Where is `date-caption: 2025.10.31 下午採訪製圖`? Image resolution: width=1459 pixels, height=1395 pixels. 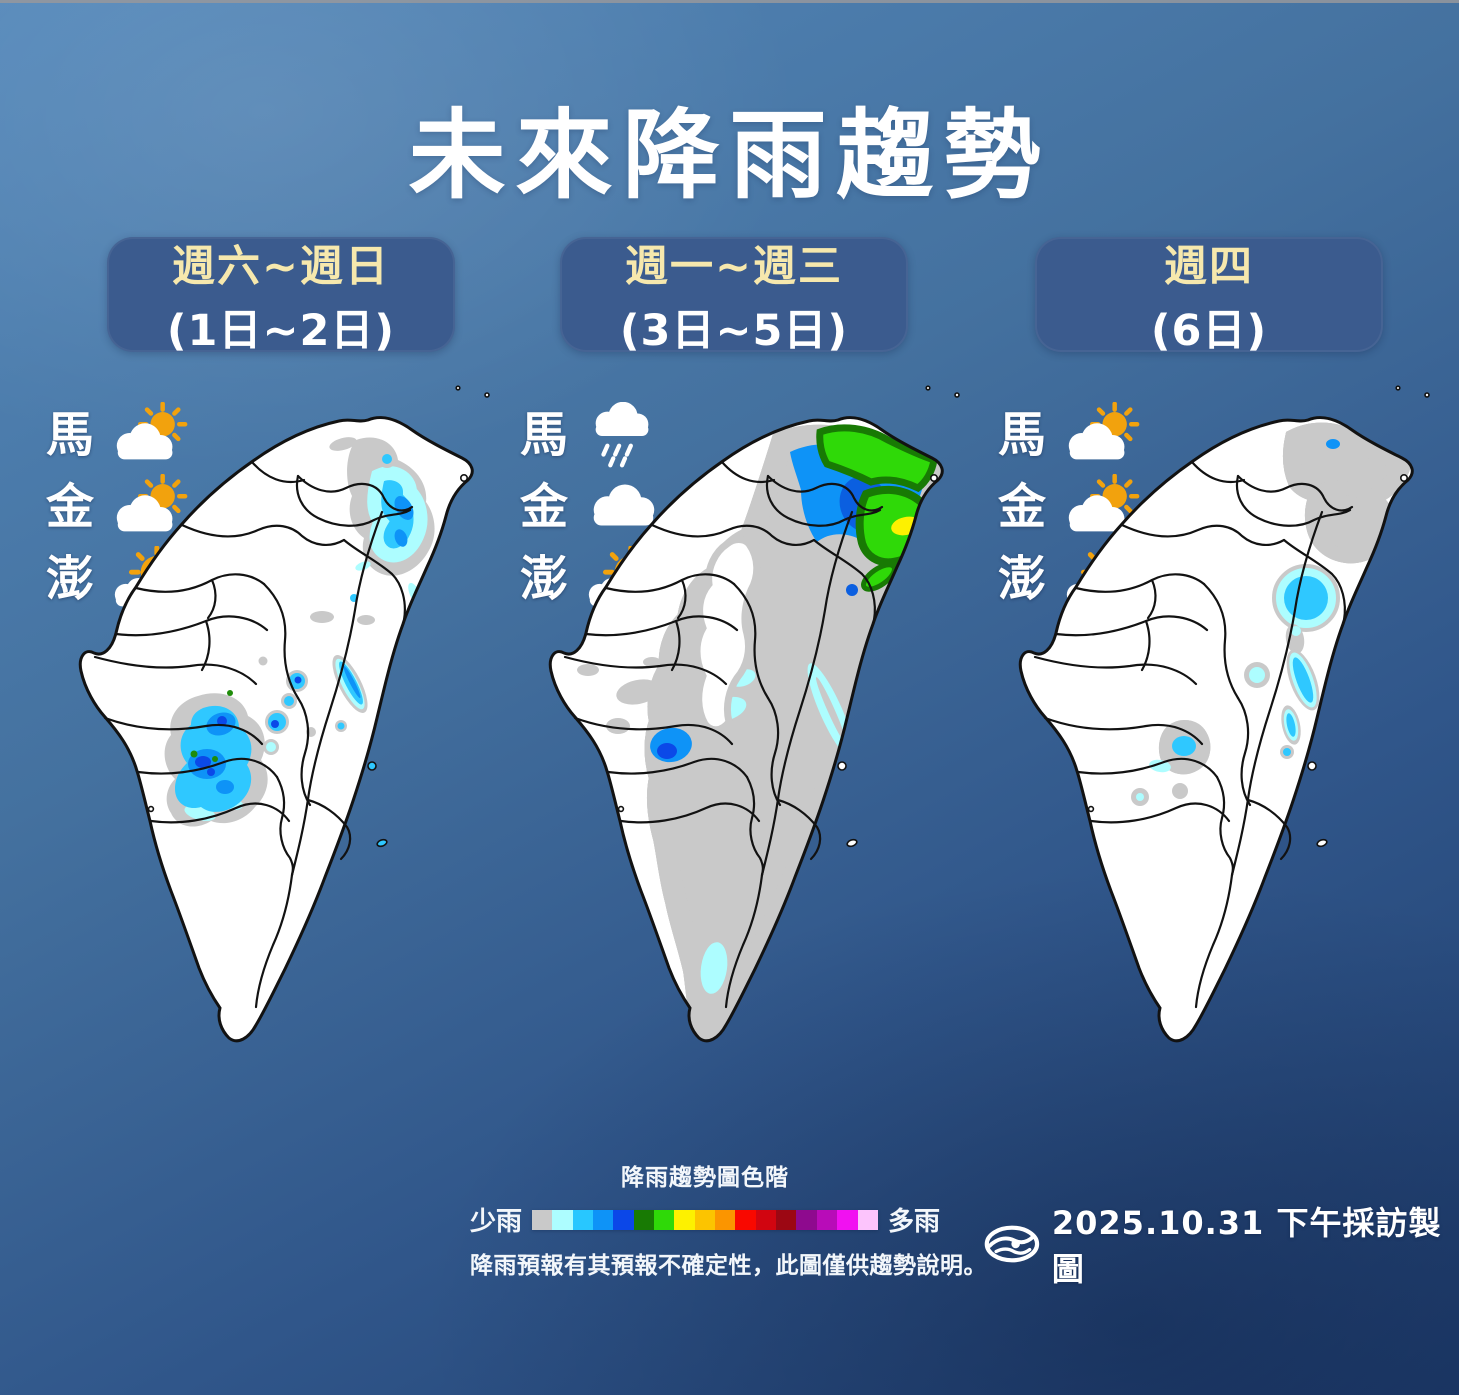
date-caption: 2025.10.31 下午採訪製圖 is located at coordinates (1246, 1246).